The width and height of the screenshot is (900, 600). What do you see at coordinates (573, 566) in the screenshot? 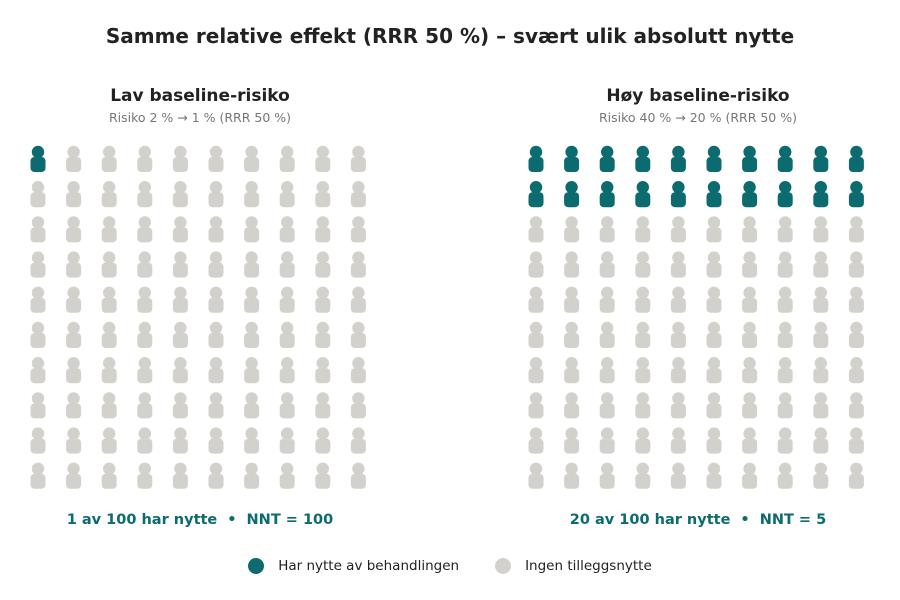
I see `legend-item-no-benefit: Ingen tilleggsnytte` at bounding box center [573, 566].